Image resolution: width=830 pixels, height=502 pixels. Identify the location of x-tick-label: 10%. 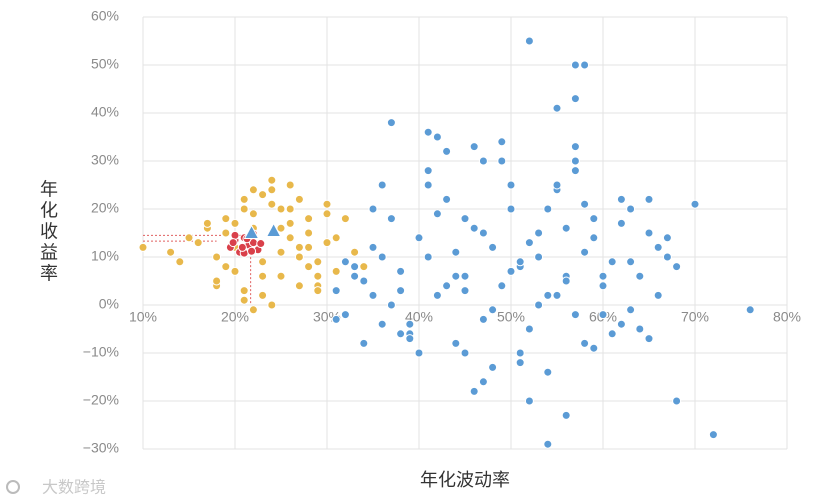
(143, 317).